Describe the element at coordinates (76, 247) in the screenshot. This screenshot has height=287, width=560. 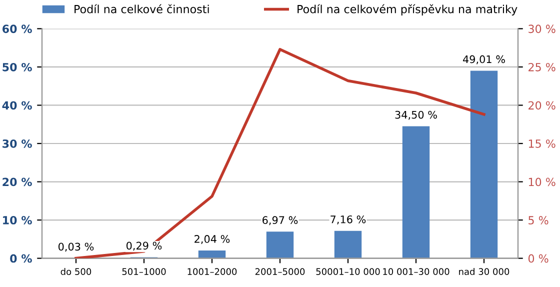
I see `data-label: 0,03 %` at that location.